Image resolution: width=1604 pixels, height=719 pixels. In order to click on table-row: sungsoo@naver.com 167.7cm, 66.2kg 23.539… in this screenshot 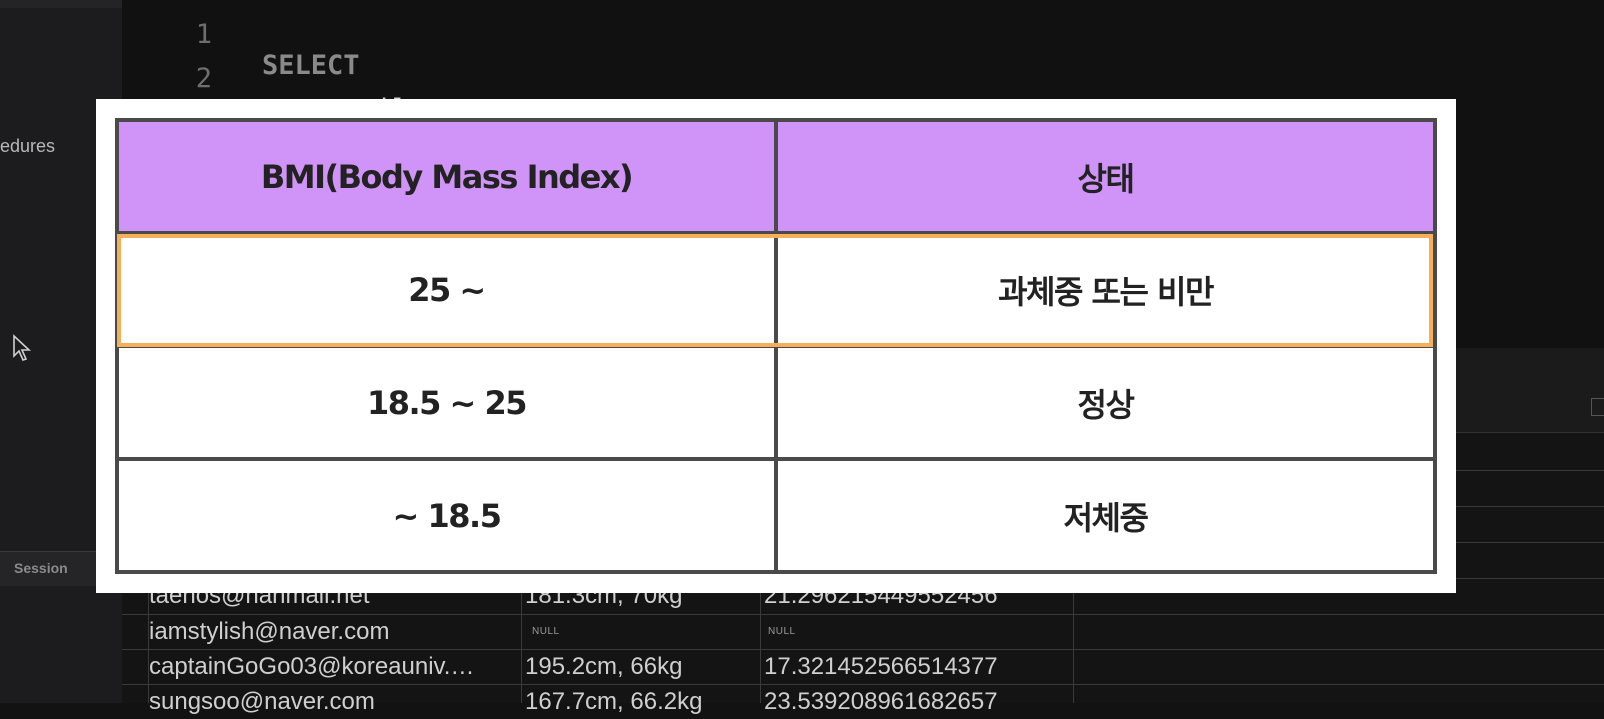, I will do `click(863, 701)`.